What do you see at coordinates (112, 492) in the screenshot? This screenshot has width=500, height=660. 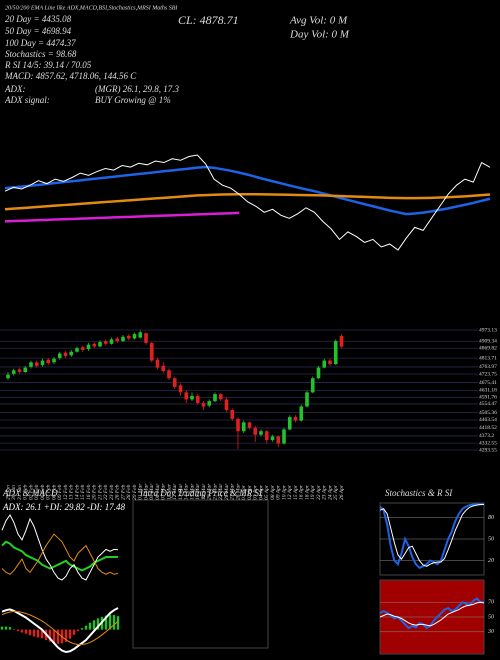 I see `x-tick-label: 23 Feb` at bounding box center [112, 492].